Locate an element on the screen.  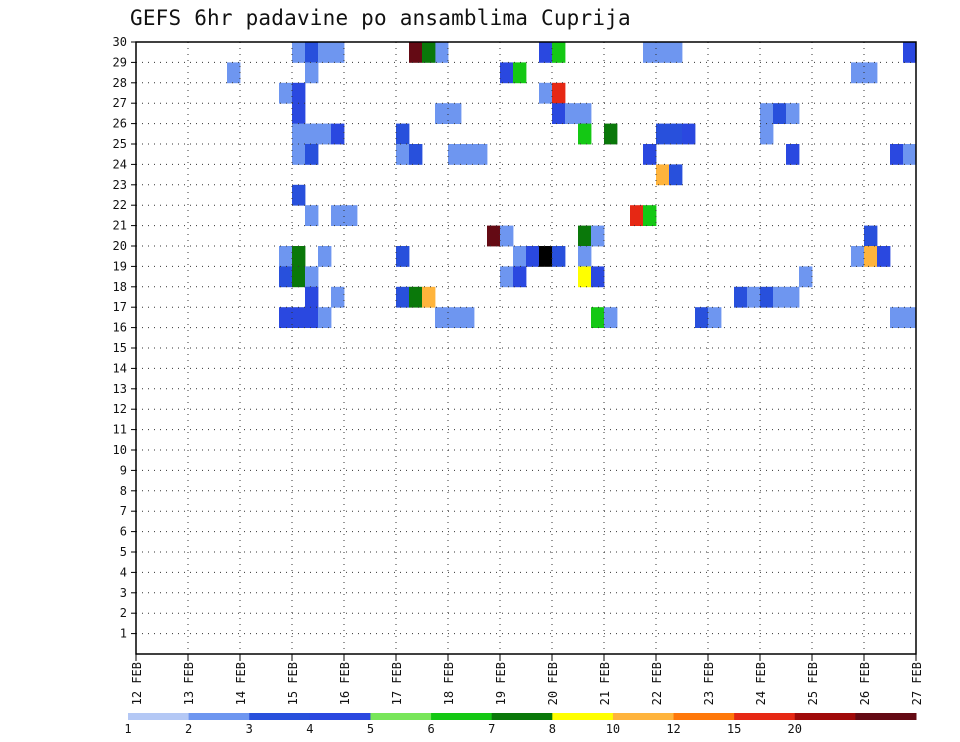
colorbar-label: 1 is located at coordinates (127, 729).